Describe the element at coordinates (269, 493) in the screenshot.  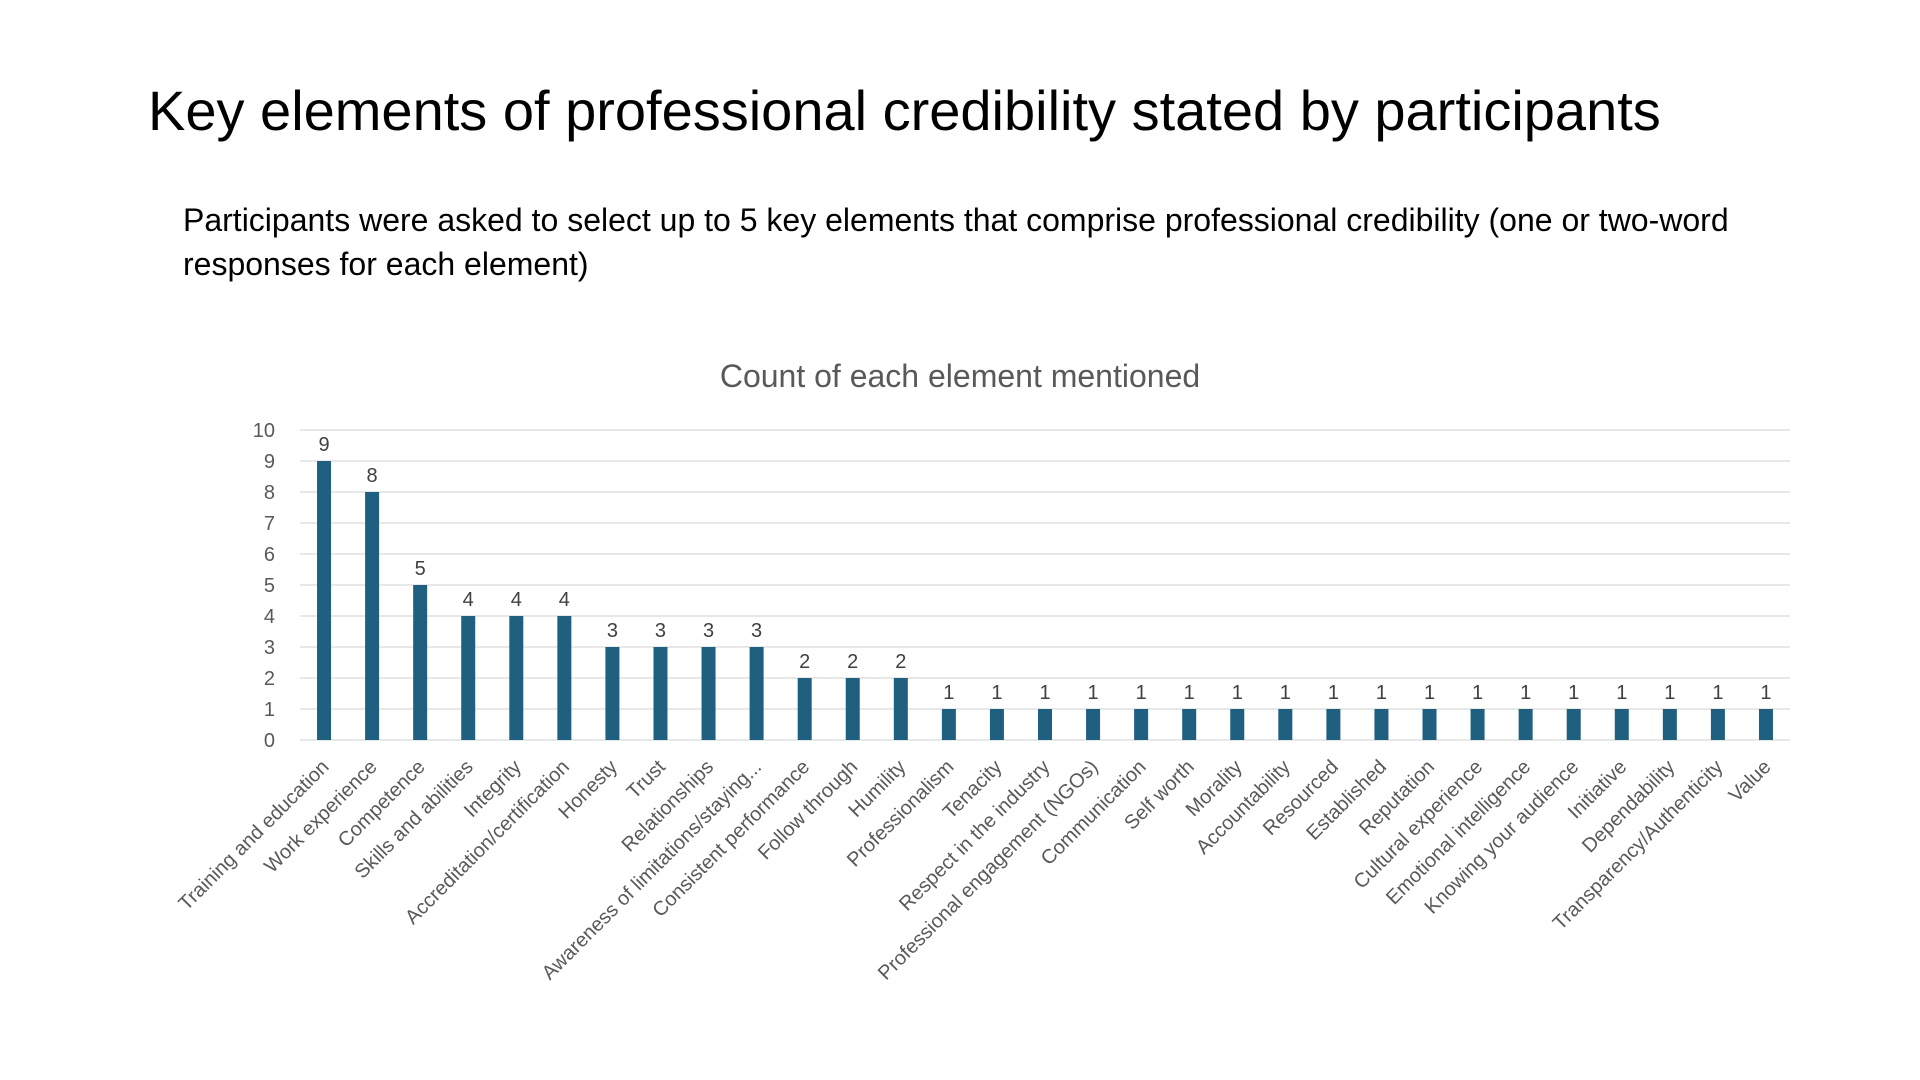
I see `y-tick-label: 8` at that location.